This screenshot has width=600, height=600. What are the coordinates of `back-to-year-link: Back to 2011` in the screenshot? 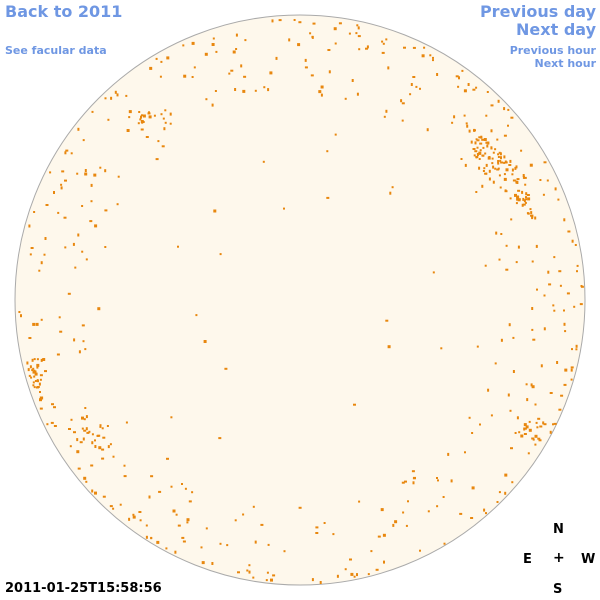 It's located at (64, 11).